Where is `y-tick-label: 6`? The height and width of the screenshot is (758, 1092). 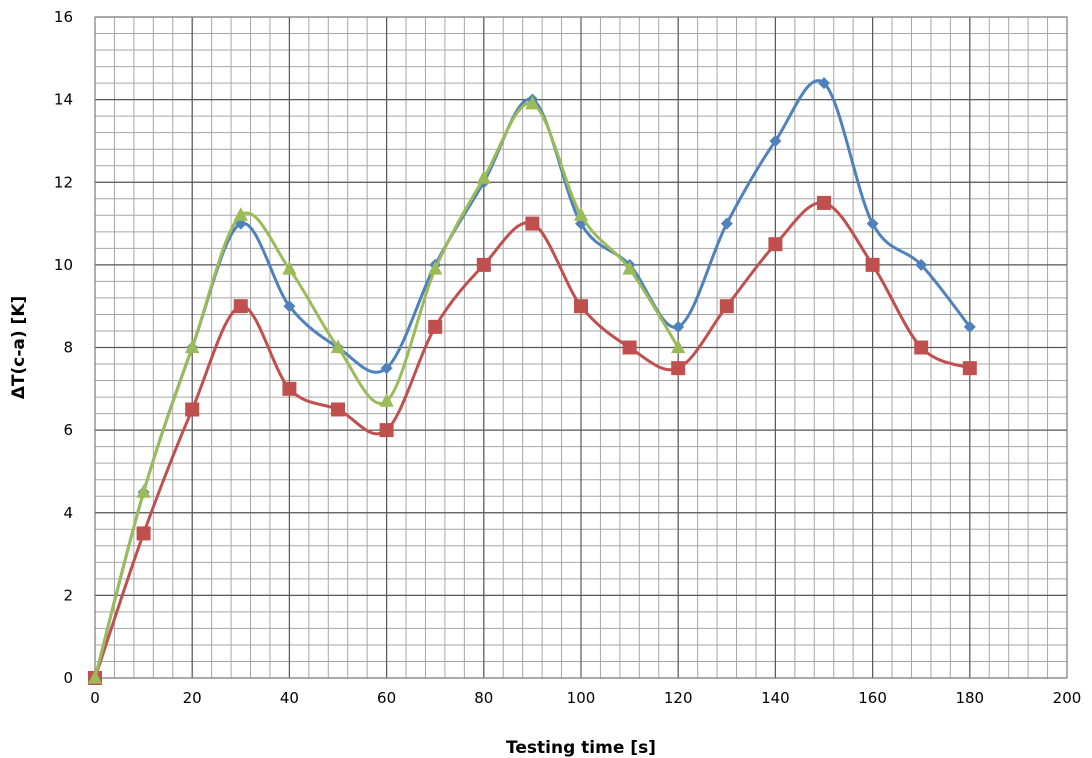
y-tick-label: 6 is located at coordinates (68, 430).